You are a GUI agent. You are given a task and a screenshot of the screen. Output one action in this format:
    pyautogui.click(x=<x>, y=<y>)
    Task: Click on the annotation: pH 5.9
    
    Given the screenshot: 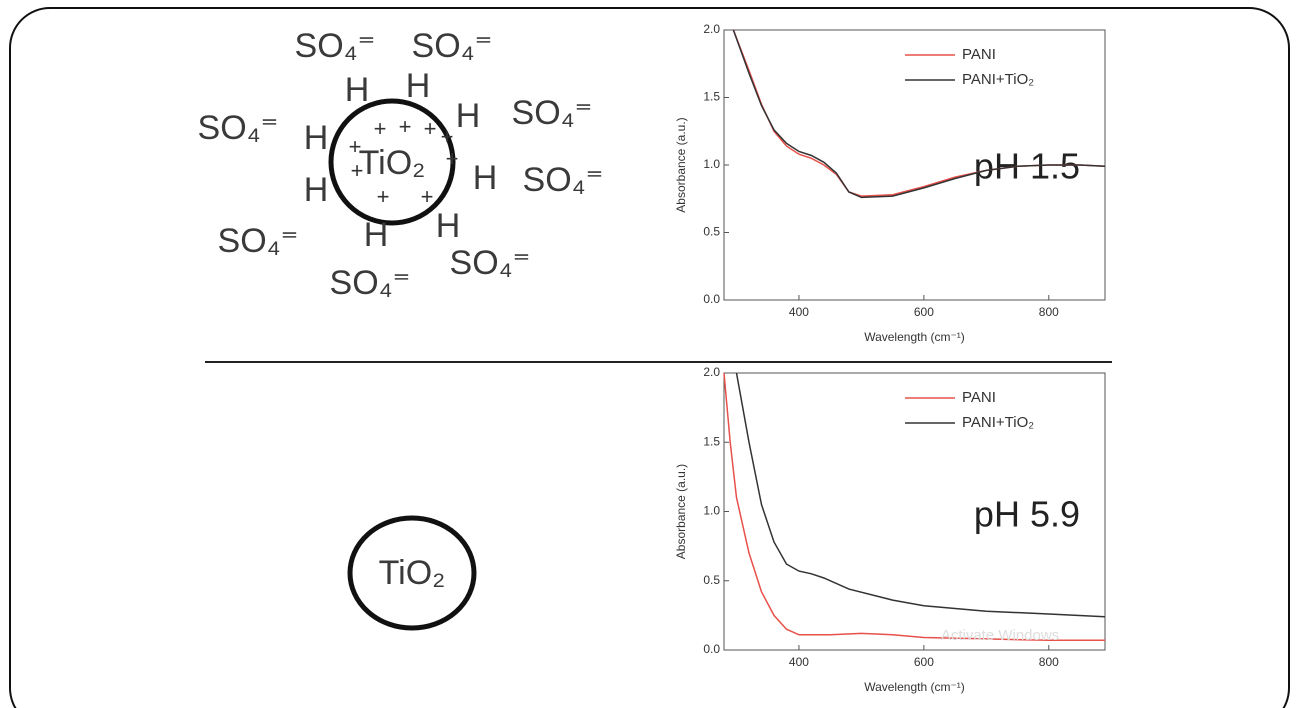 What is the action you would take?
    pyautogui.click(x=1027, y=513)
    